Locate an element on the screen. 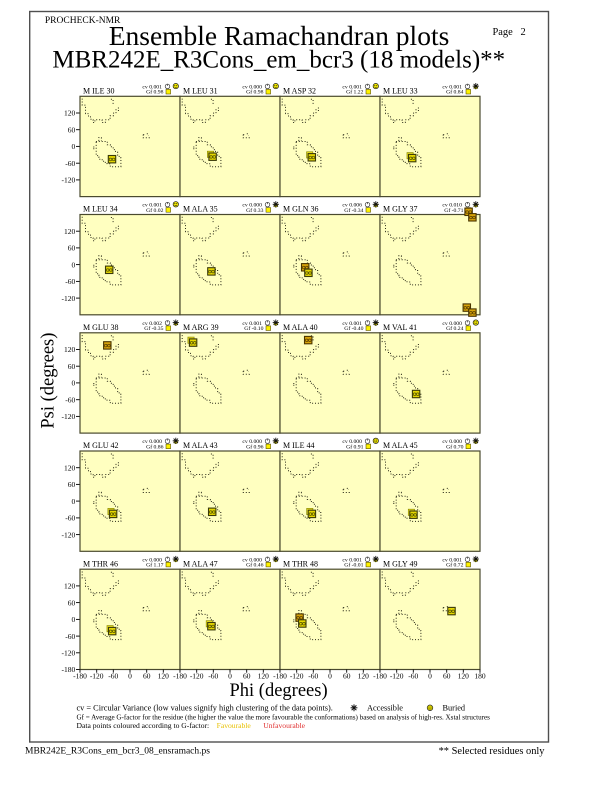  svg-text: Gf 0.86 is located at coordinates (155, 446).